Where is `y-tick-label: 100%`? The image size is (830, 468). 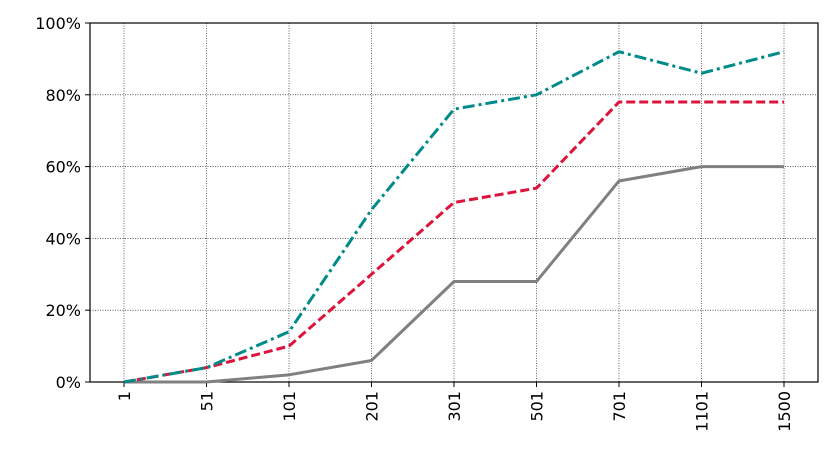
y-tick-label: 100% is located at coordinates (58, 23).